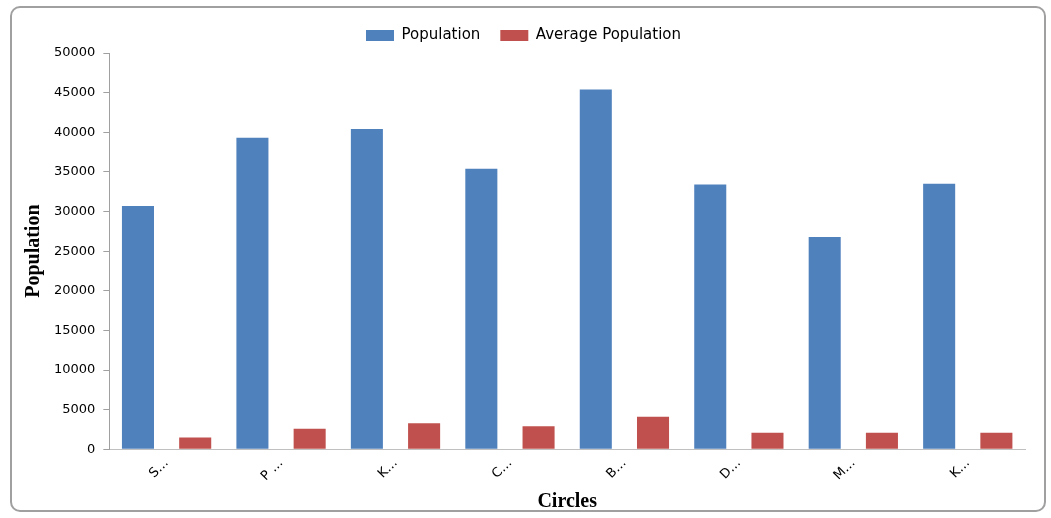 The width and height of the screenshot is (1051, 518). What do you see at coordinates (441, 34) in the screenshot?
I see `legend-label: Population` at bounding box center [441, 34].